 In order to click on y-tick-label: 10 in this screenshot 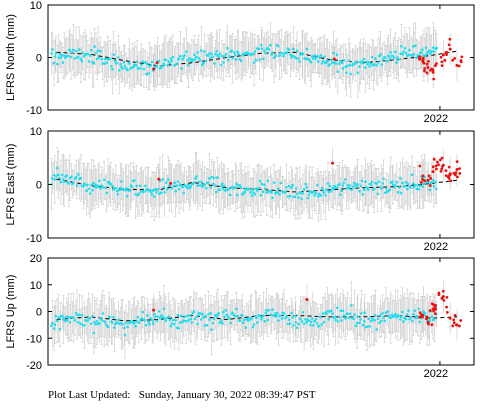, I will do `click(36, 132)`.